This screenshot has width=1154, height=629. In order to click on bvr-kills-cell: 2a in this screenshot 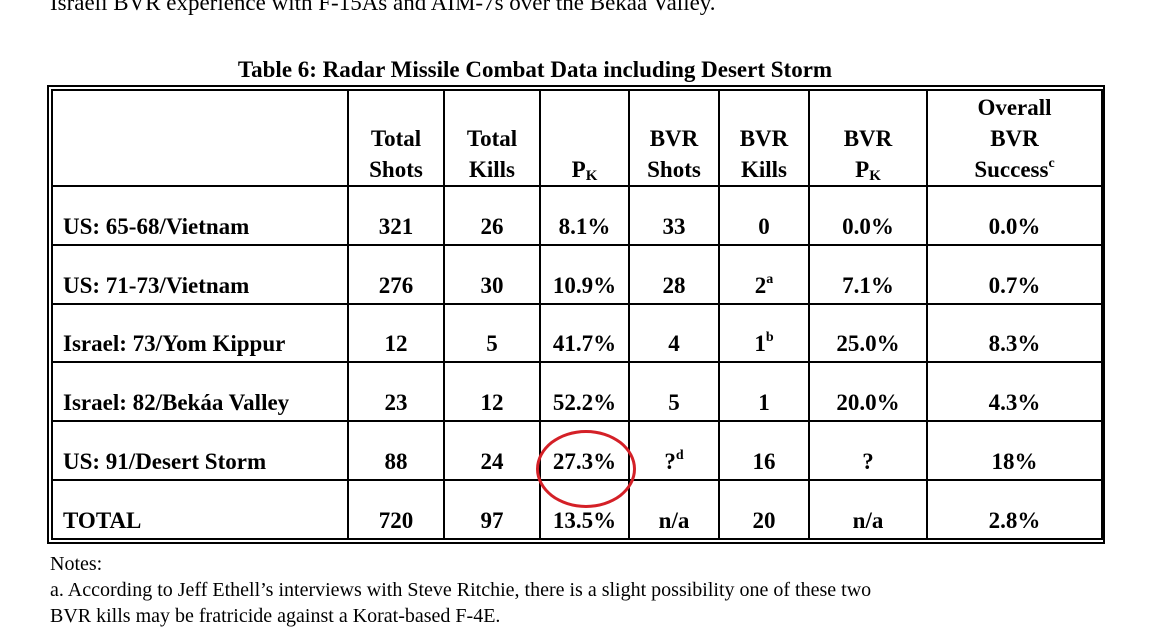, I will do `click(764, 274)`.